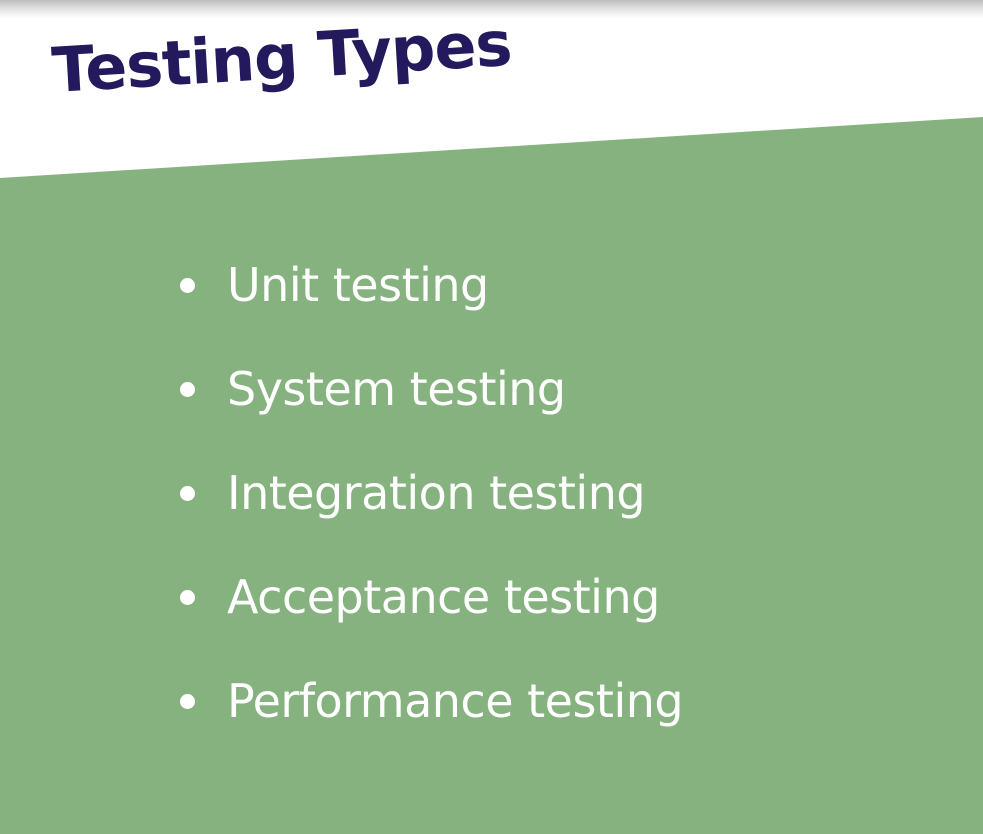  What do you see at coordinates (396, 389) in the screenshot?
I see `bullet-text: System testing` at bounding box center [396, 389].